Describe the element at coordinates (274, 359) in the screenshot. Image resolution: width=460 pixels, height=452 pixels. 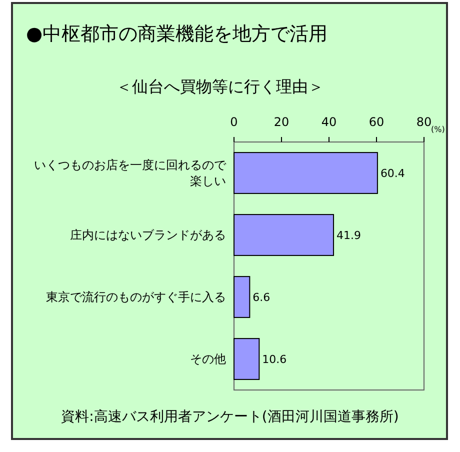
I see `data-label: 10.6` at that location.